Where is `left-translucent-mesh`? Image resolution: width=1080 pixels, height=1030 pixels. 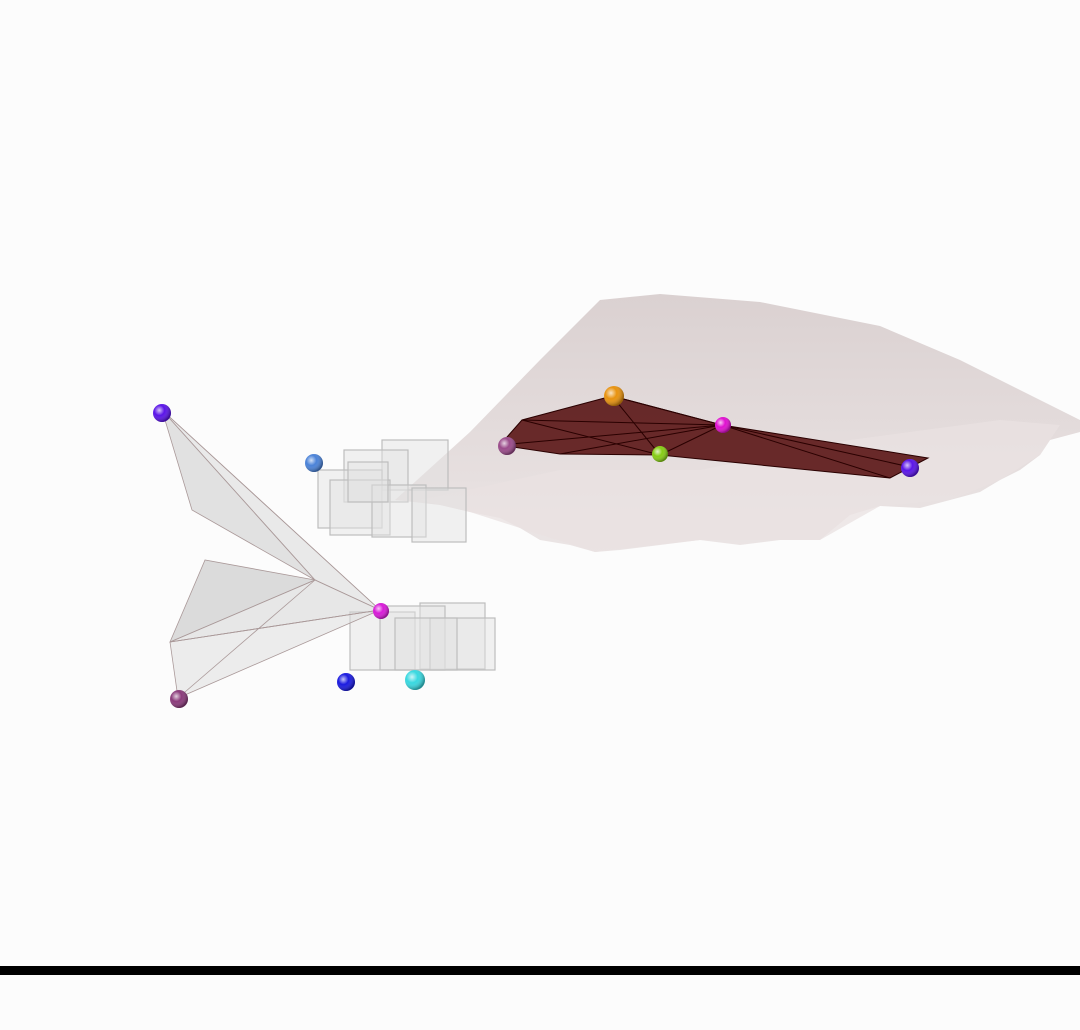
left-translucent-mesh is located at coordinates (271, 554).